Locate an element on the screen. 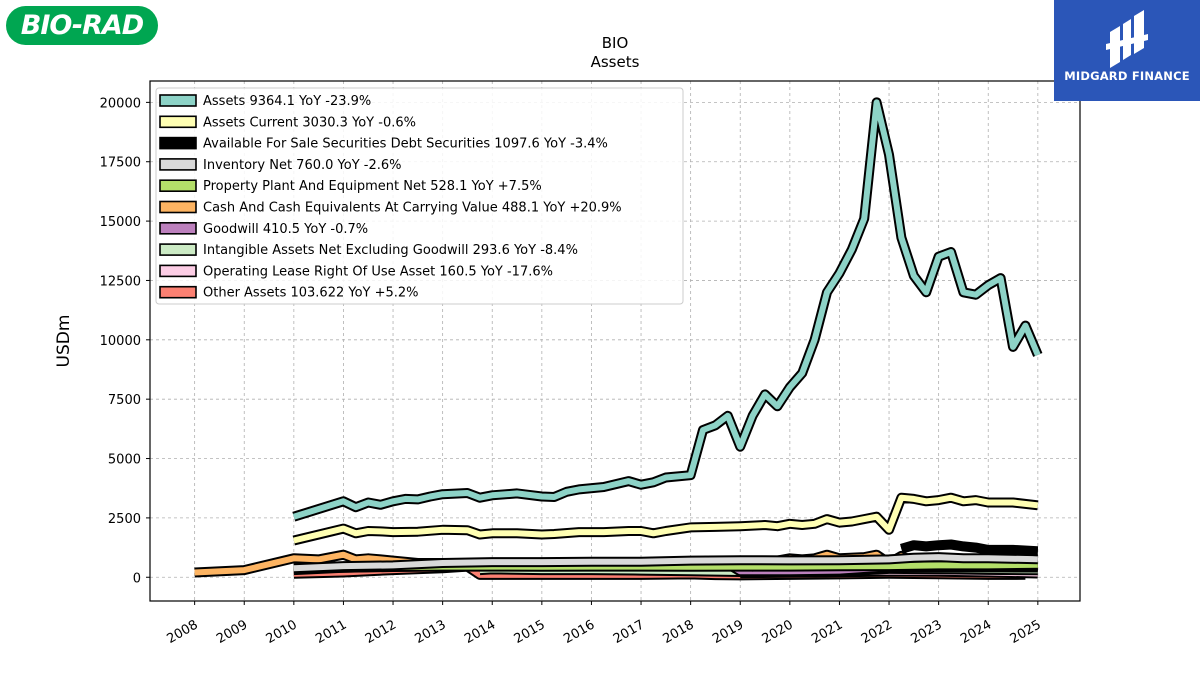  y-tick-label: 17500 is located at coordinates (120, 163).